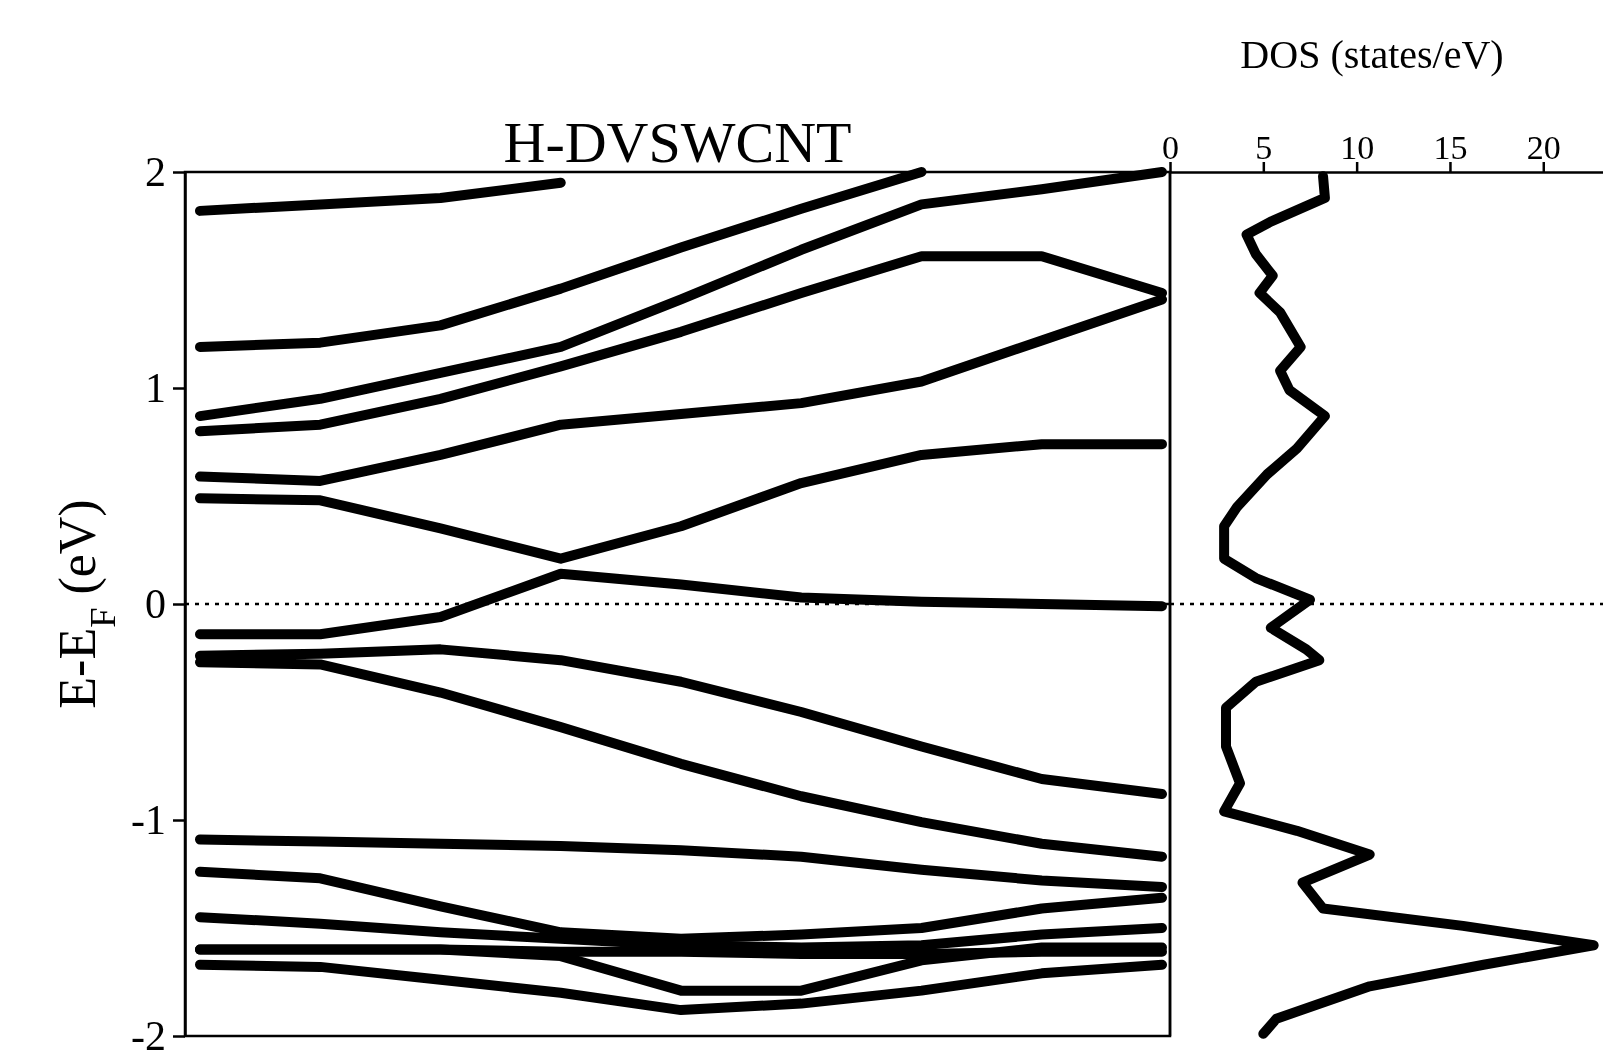 Image resolution: width=1603 pixels, height=1056 pixels. What do you see at coordinates (1543, 147) in the screenshot?
I see `x-tick-label: 20` at bounding box center [1543, 147].